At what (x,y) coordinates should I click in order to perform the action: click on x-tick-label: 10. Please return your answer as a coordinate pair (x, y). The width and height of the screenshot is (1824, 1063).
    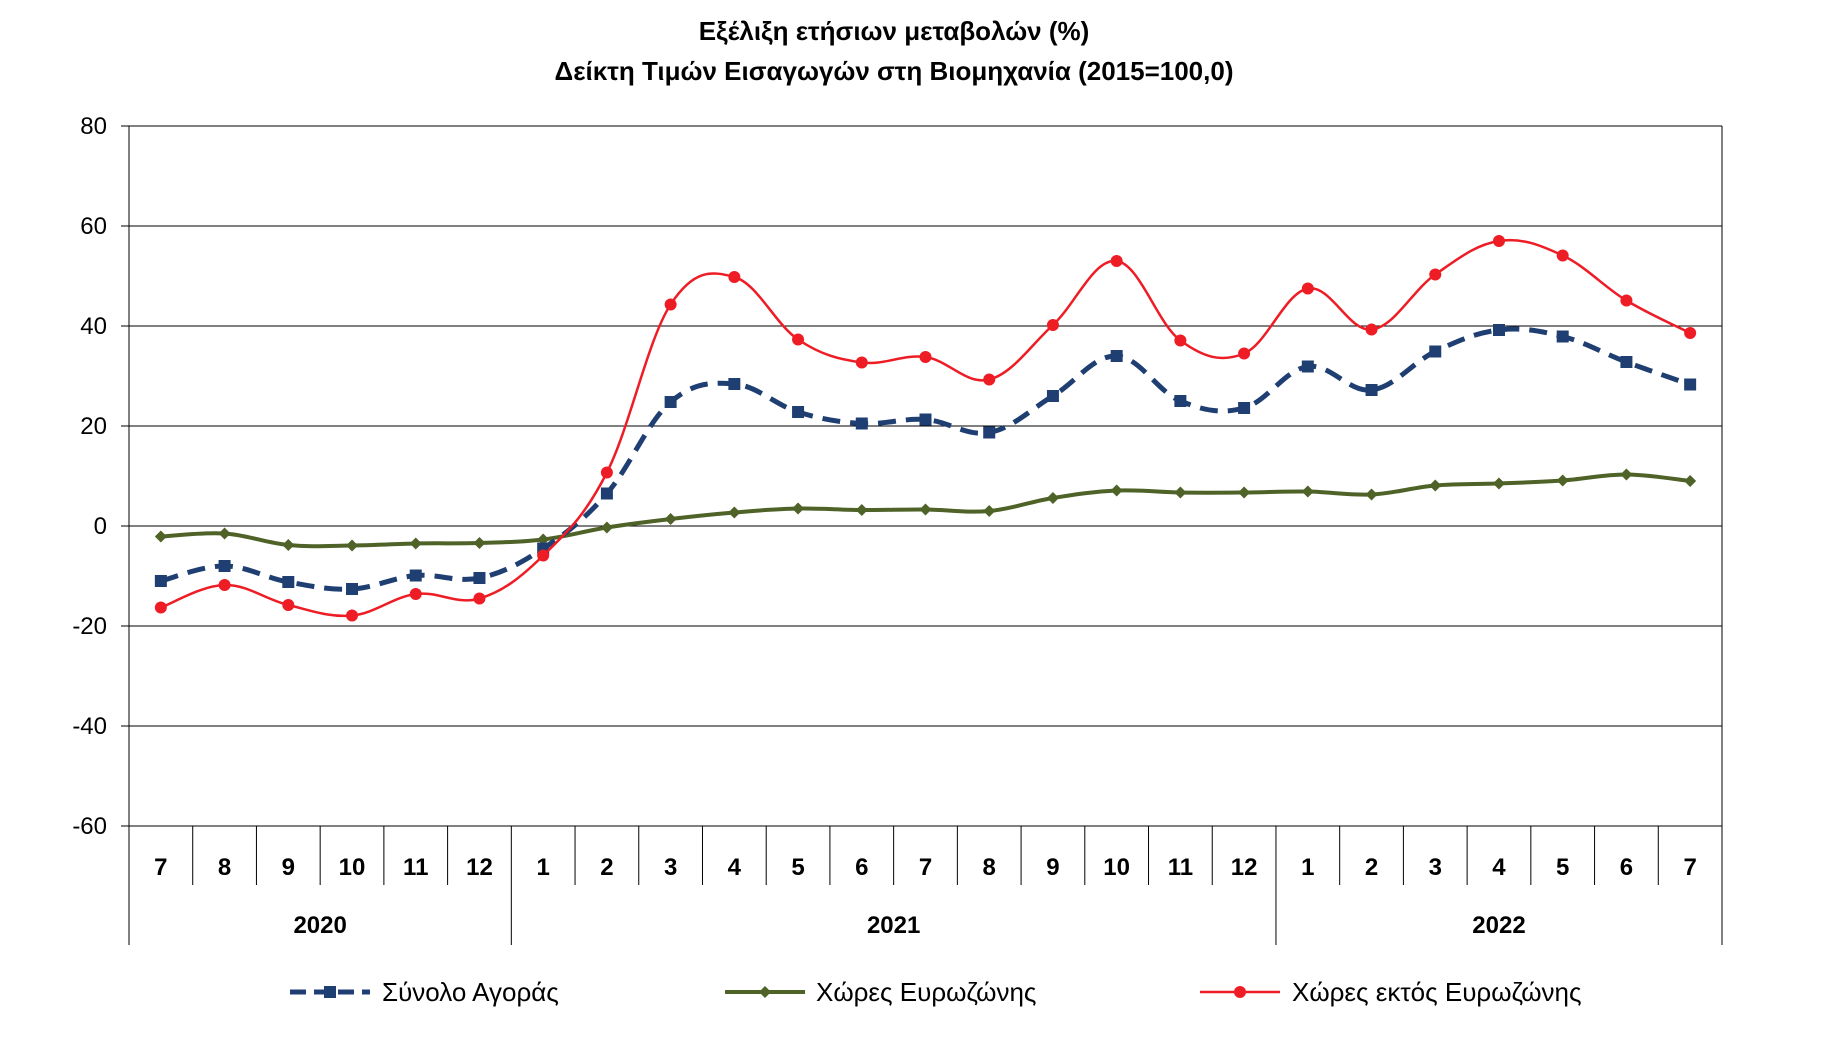
    Looking at the image, I should click on (1116, 867).